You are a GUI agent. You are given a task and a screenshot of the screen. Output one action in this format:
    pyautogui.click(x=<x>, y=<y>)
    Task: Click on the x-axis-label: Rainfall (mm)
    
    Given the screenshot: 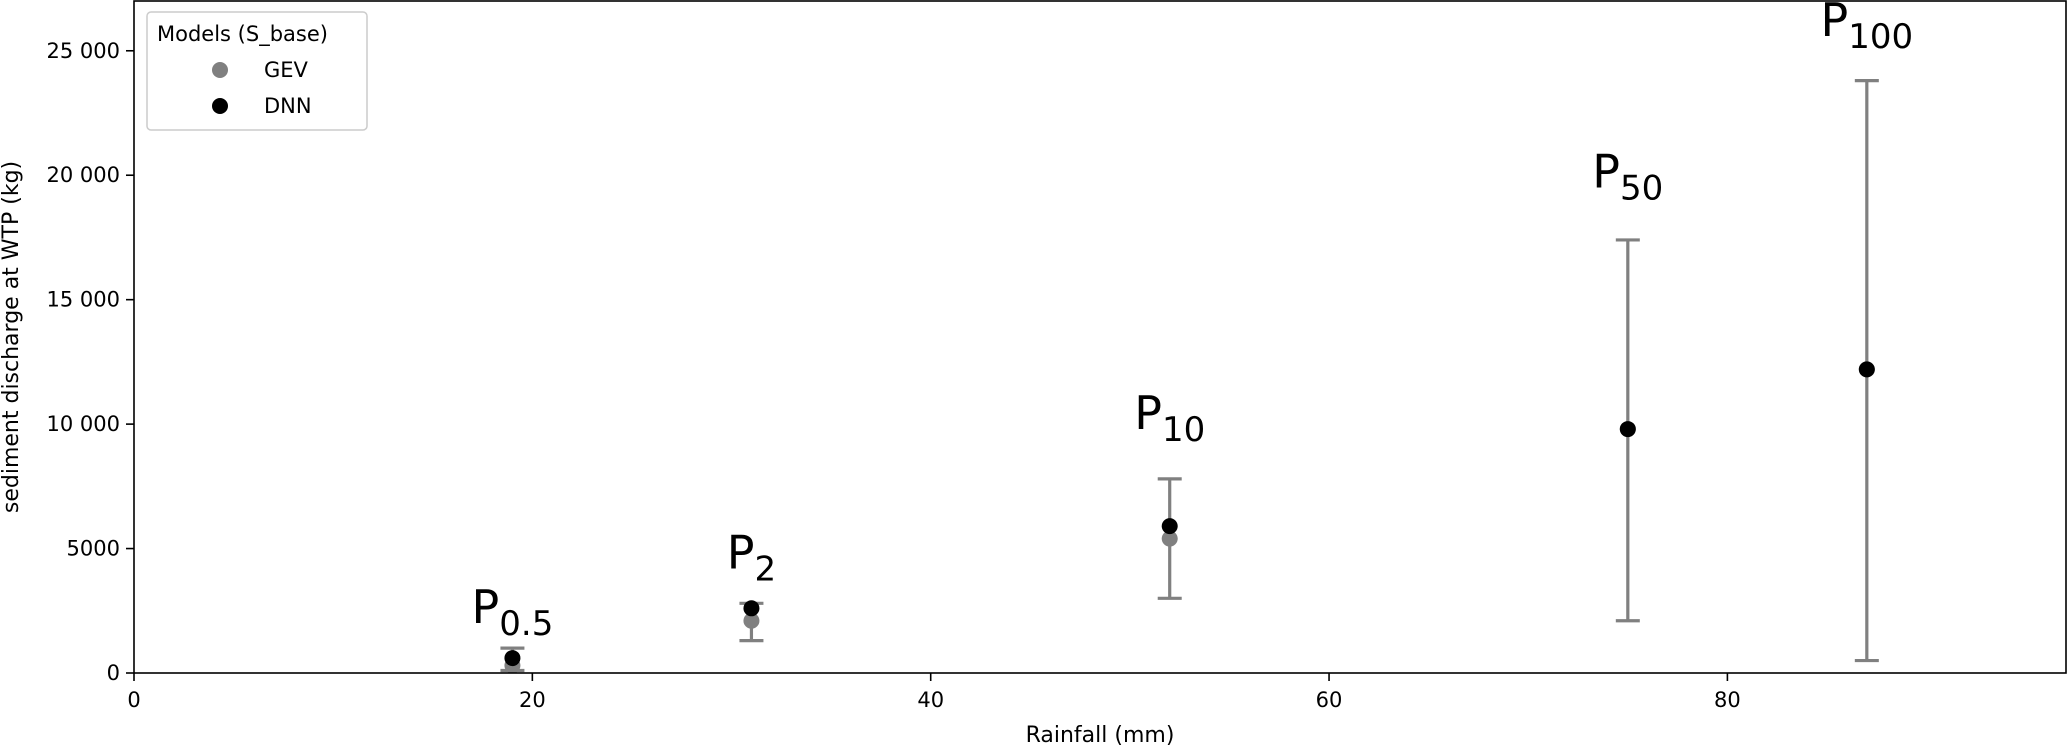 What is the action you would take?
    pyautogui.click(x=1100, y=734)
    